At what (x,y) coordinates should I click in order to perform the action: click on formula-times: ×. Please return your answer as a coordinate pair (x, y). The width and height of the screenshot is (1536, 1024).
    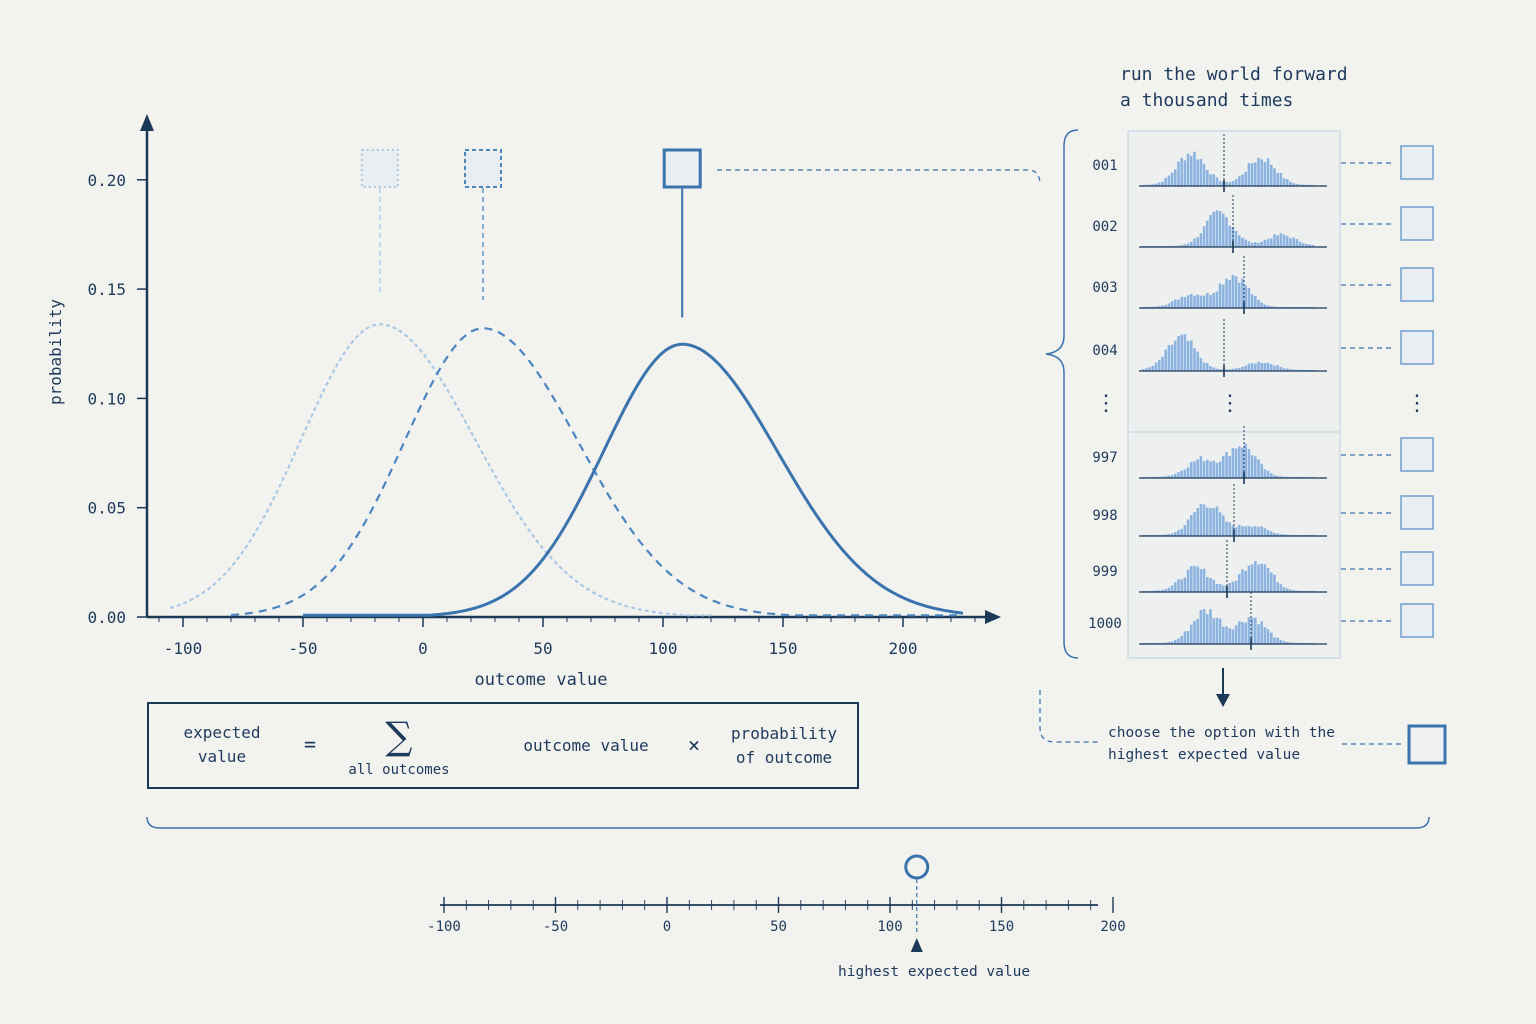
    Looking at the image, I should click on (694, 745).